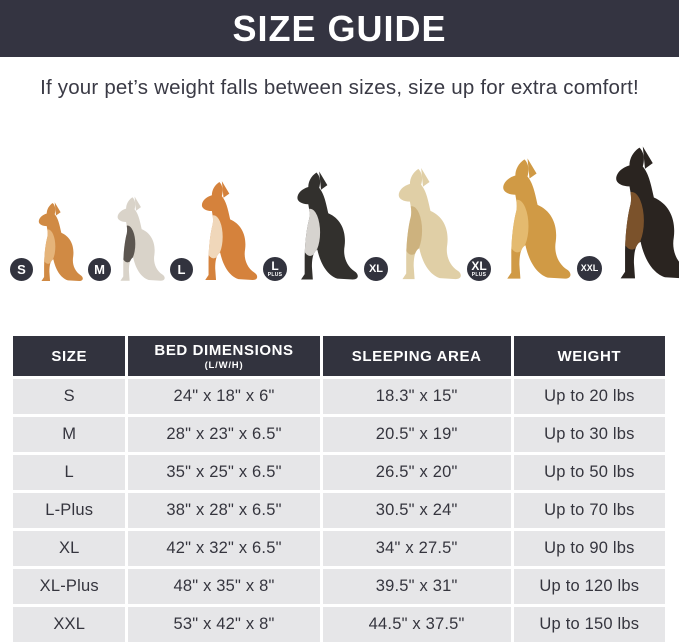  I want to click on dog-slot-doberman: XXL, so click(627, 213).